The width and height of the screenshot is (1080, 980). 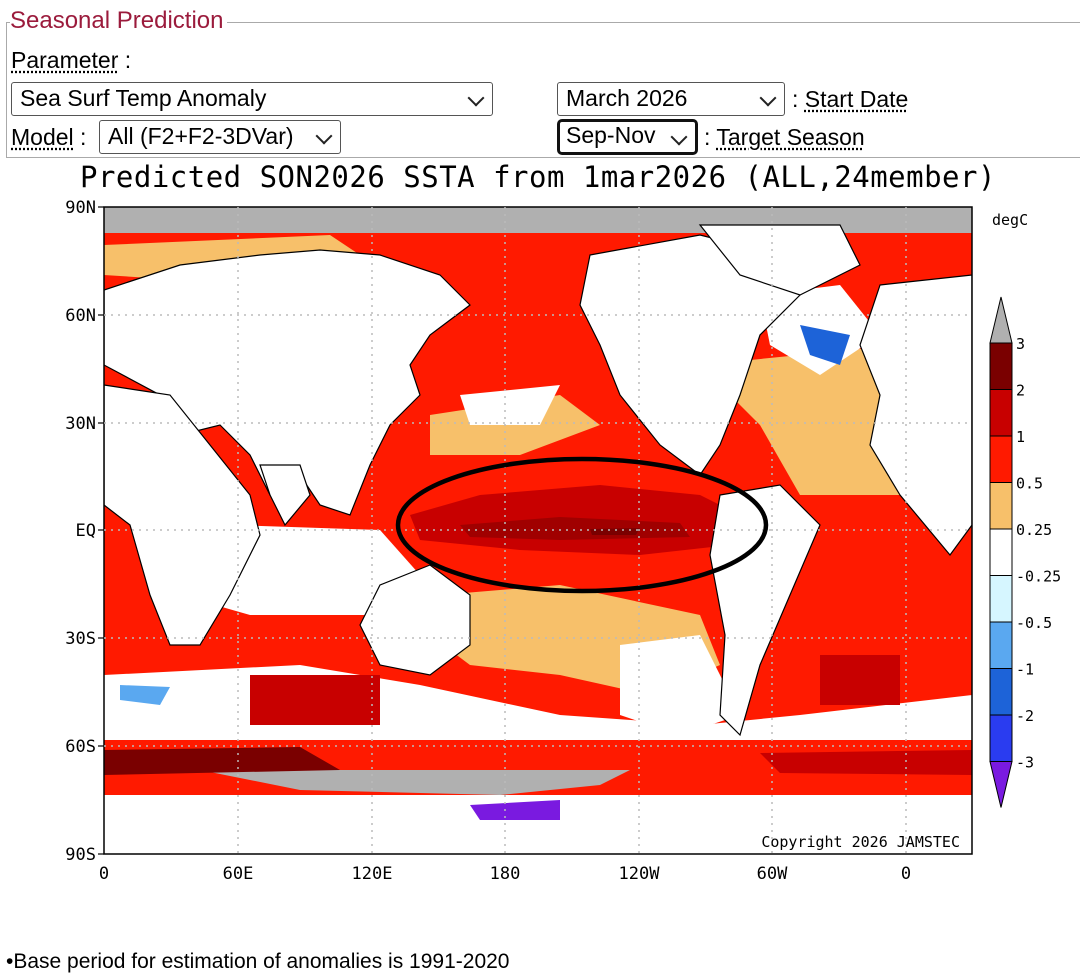 I want to click on start-date-select: March 2026, so click(x=671, y=99).